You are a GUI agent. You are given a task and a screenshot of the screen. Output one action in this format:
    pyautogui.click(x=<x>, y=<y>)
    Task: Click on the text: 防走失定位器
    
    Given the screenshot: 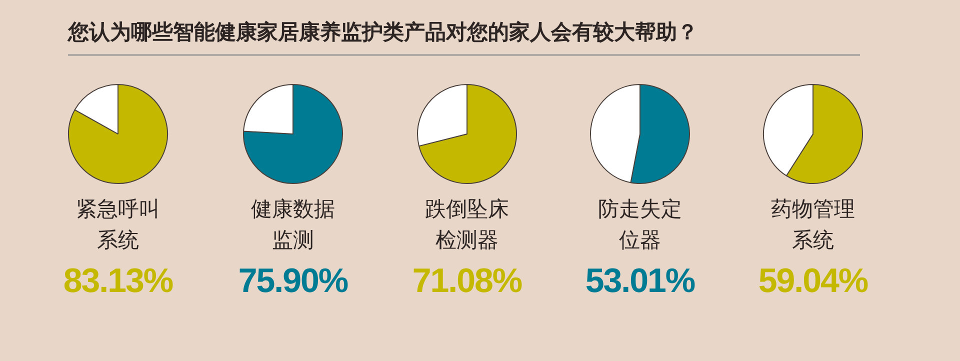 What is the action you would take?
    pyautogui.click(x=640, y=225)
    